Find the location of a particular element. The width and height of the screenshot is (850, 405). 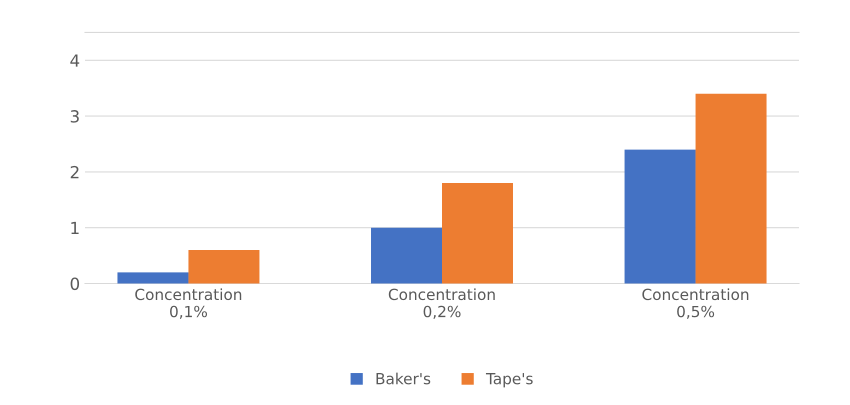

x-tick-label: Concentration 0,5% is located at coordinates (695, 303).